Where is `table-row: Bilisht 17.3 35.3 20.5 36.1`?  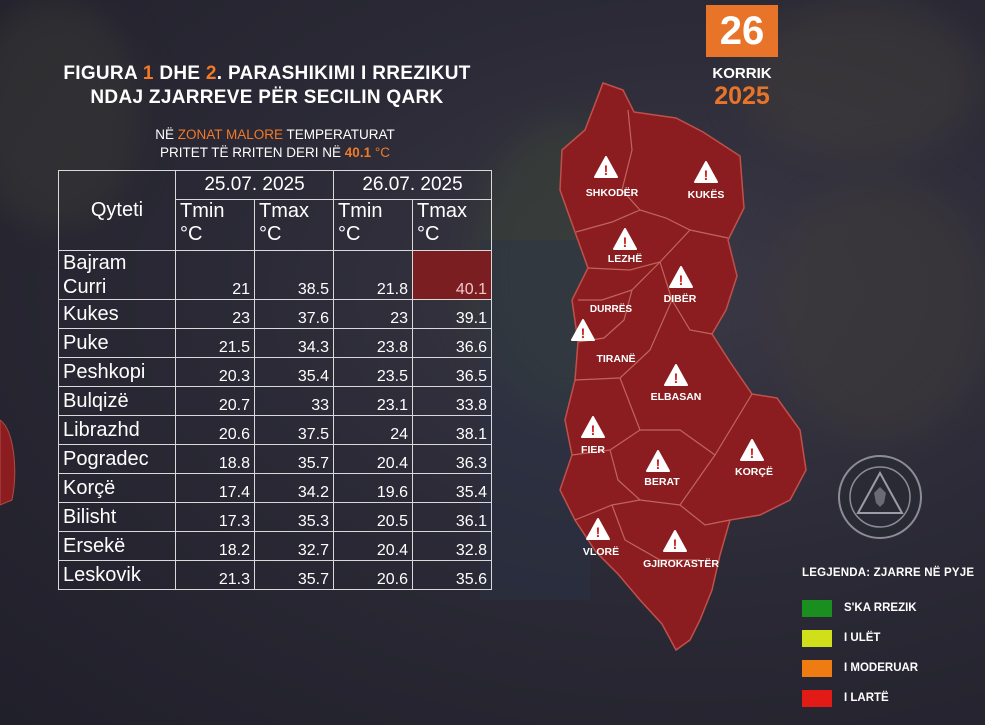 table-row: Bilisht 17.3 35.3 20.5 36.1 is located at coordinates (275, 517).